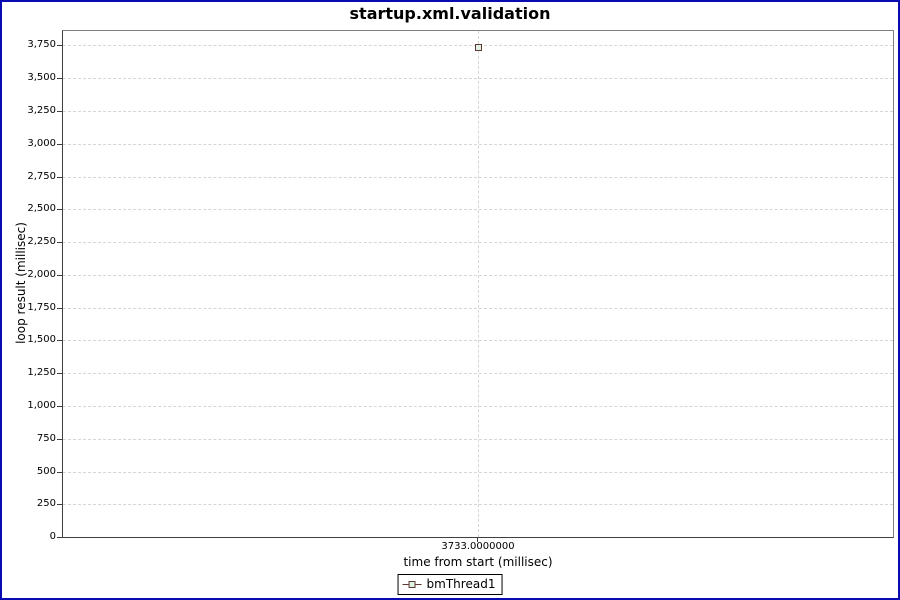 The height and width of the screenshot is (600, 900). What do you see at coordinates (52, 536) in the screenshot?
I see `y-tick-label: 0` at bounding box center [52, 536].